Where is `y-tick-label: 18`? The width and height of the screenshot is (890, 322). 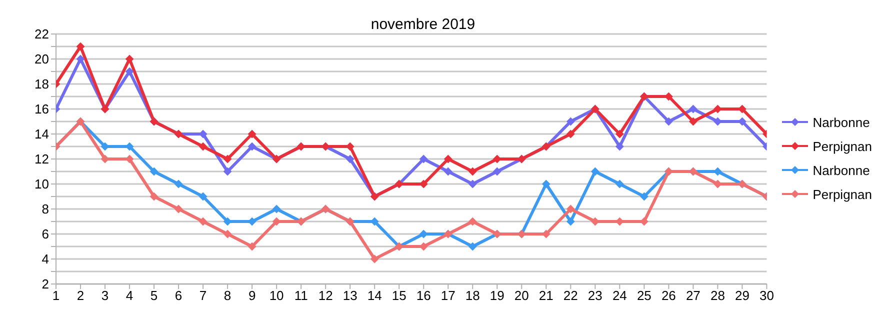
y-tick-label: 18 is located at coordinates (41, 84).